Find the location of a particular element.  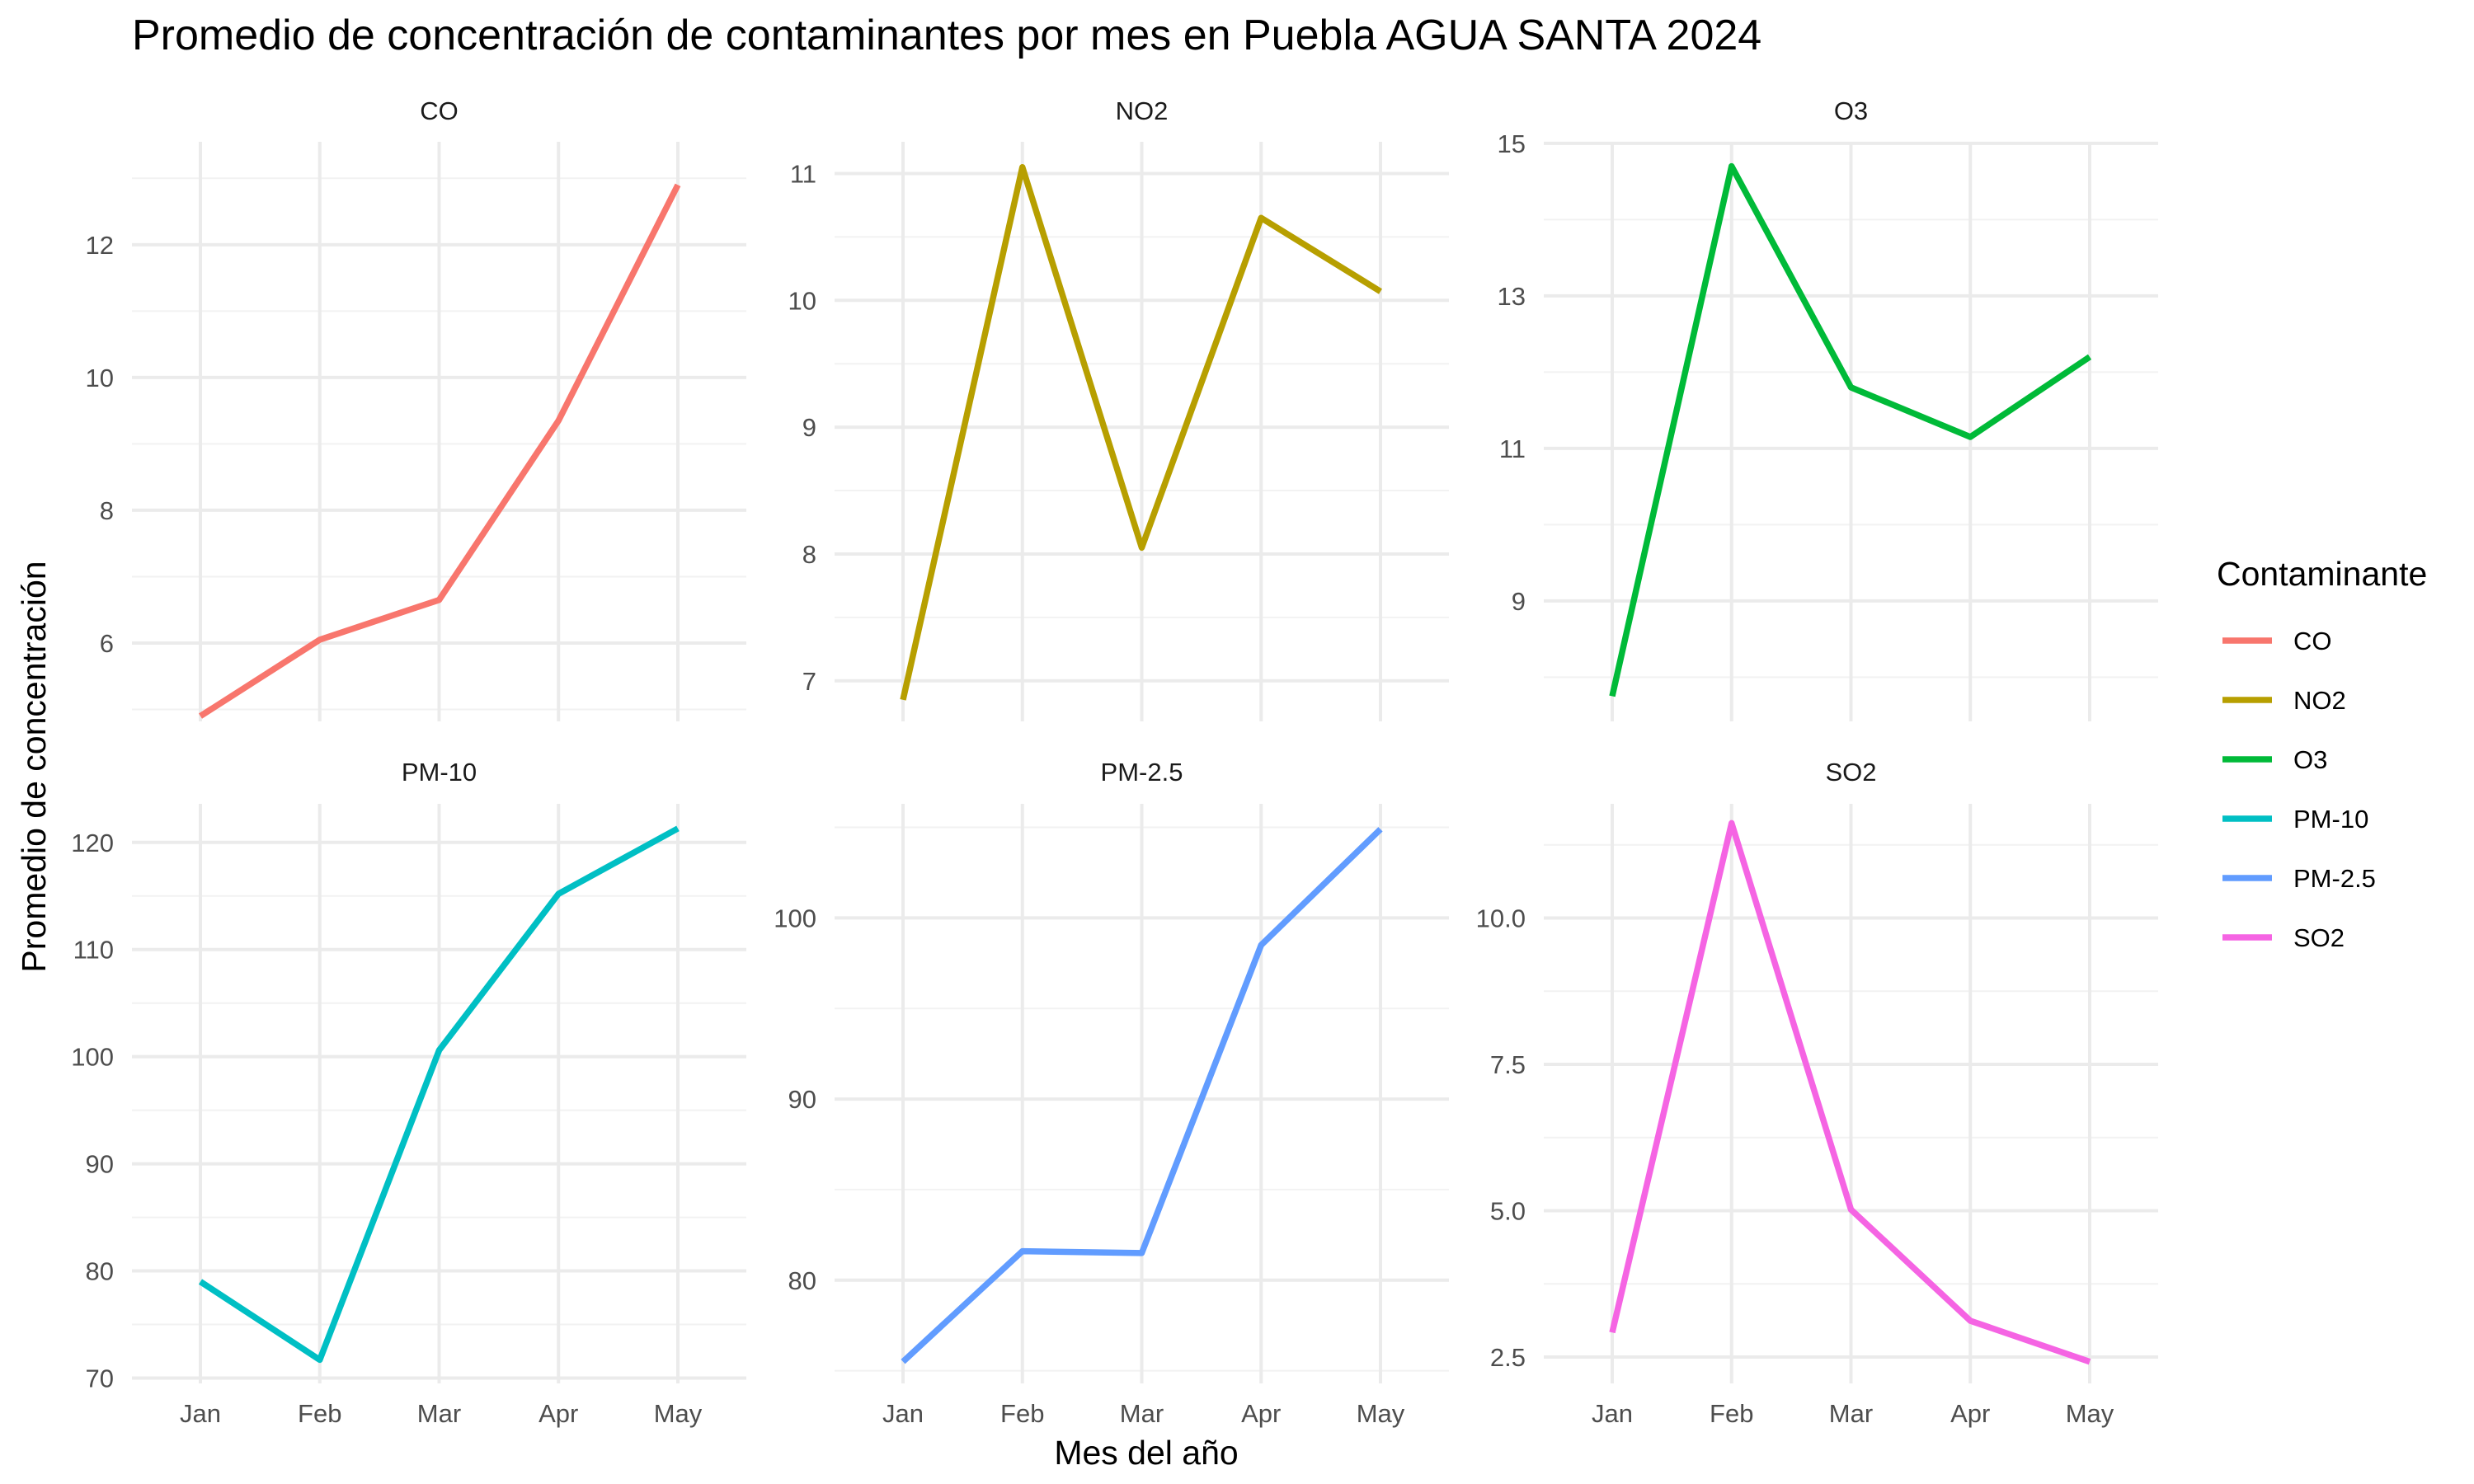

legend-label: PM-10 is located at coordinates (2330, 819).